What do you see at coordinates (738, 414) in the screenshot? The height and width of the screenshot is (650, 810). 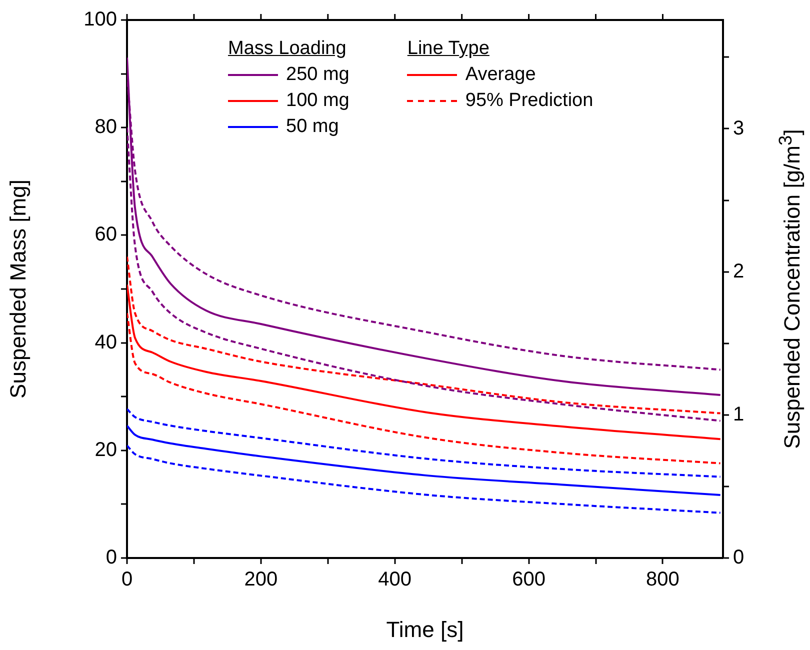 I see `y2-tick-label: 1` at bounding box center [738, 414].